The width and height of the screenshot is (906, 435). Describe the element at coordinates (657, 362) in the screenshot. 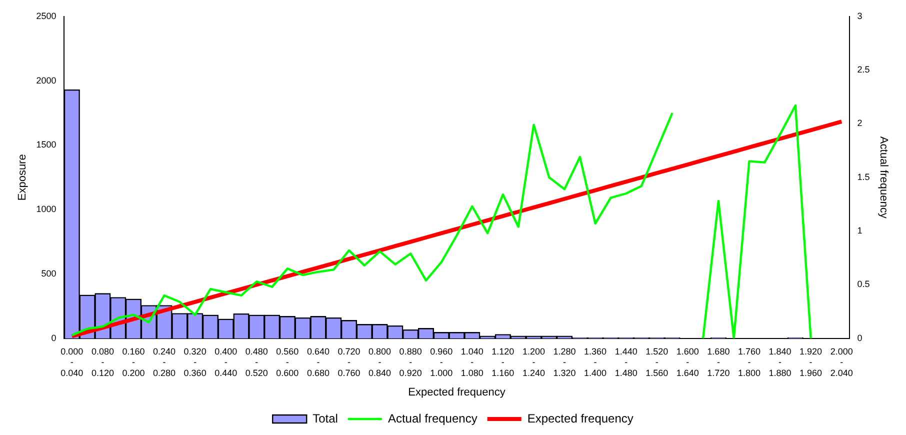

I see `x-tick-label: 1.520 - 1.560` at that location.